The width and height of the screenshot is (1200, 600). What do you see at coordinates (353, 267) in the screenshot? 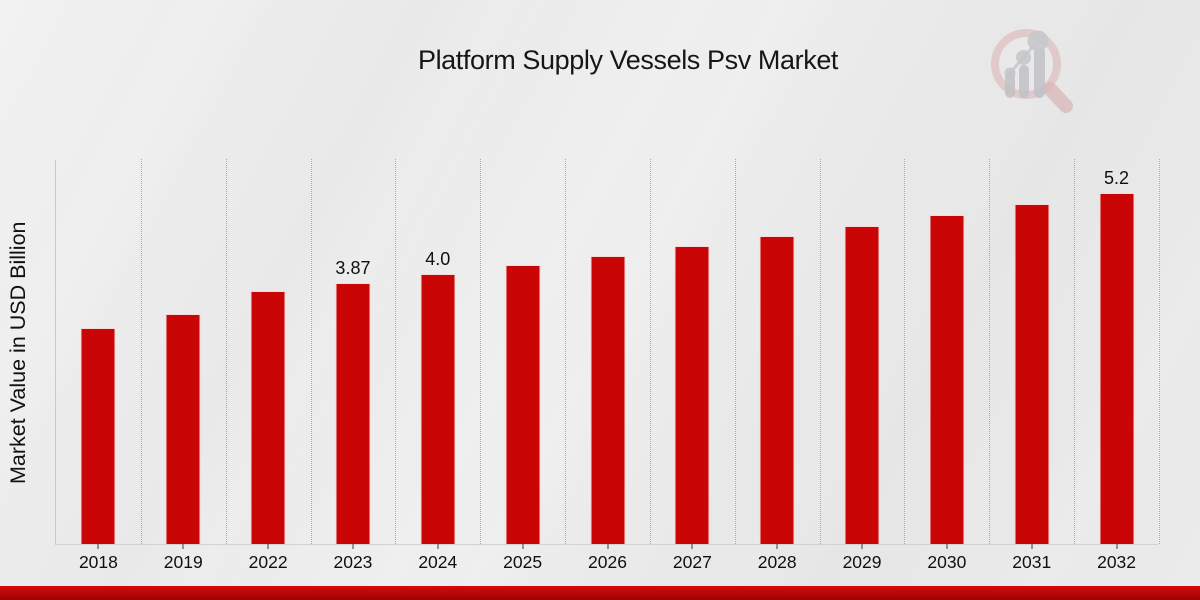
I see `bar-value-label-2023: 3.87` at bounding box center [353, 267].